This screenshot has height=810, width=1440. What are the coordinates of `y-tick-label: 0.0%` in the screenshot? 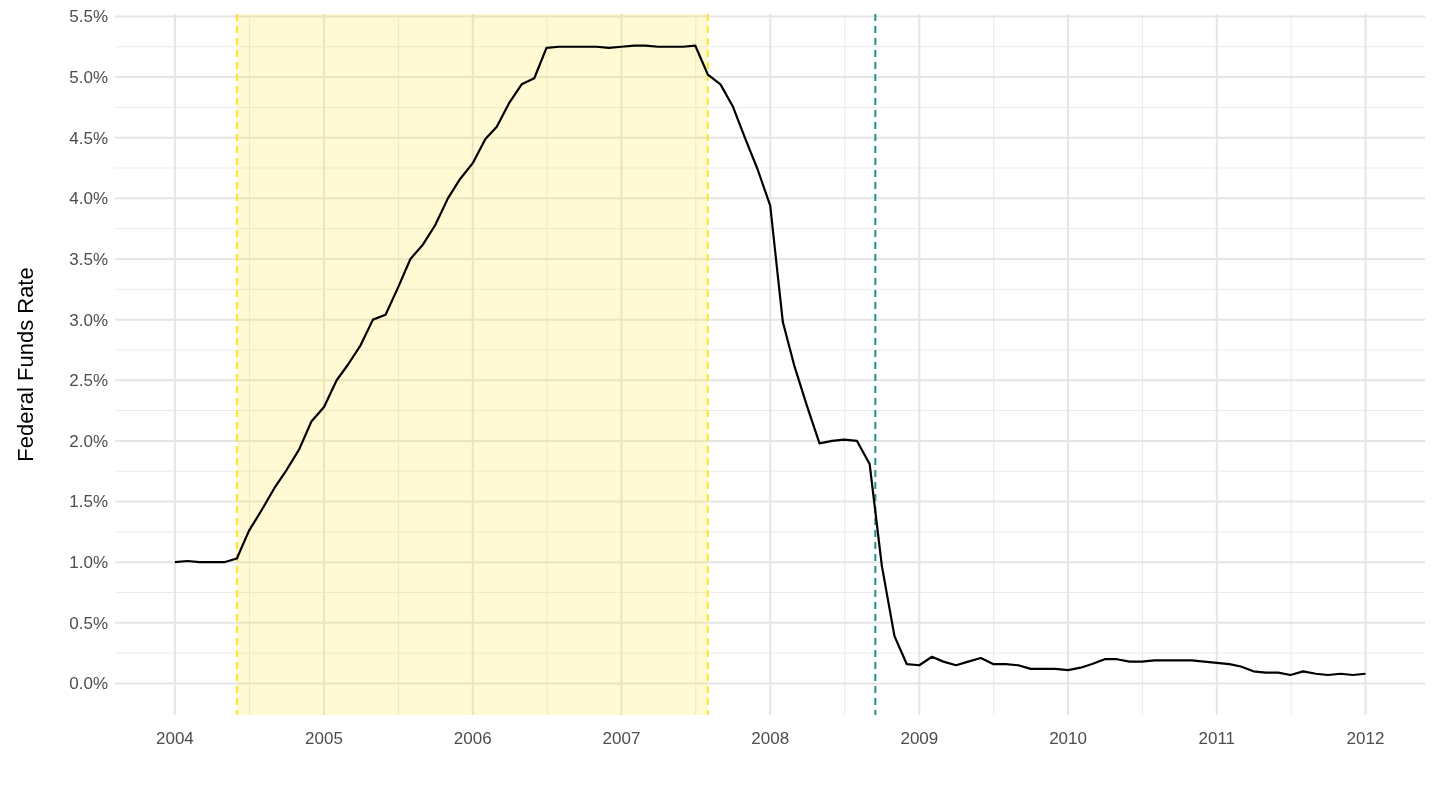 It's located at (88, 684).